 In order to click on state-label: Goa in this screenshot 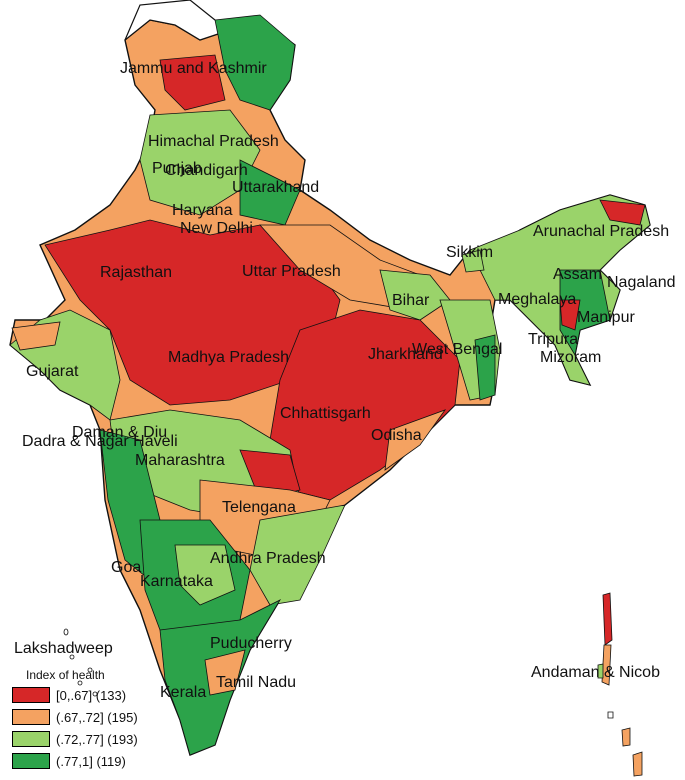, I will do `click(126, 567)`.